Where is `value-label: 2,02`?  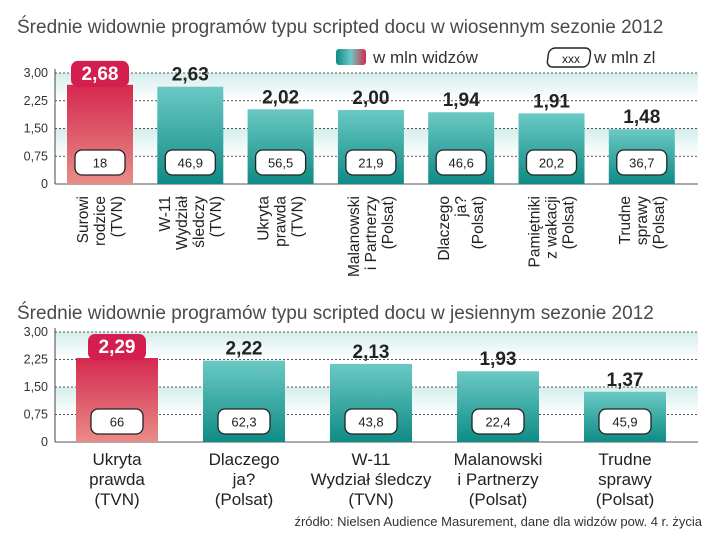
value-label: 2,02 is located at coordinates (280, 97).